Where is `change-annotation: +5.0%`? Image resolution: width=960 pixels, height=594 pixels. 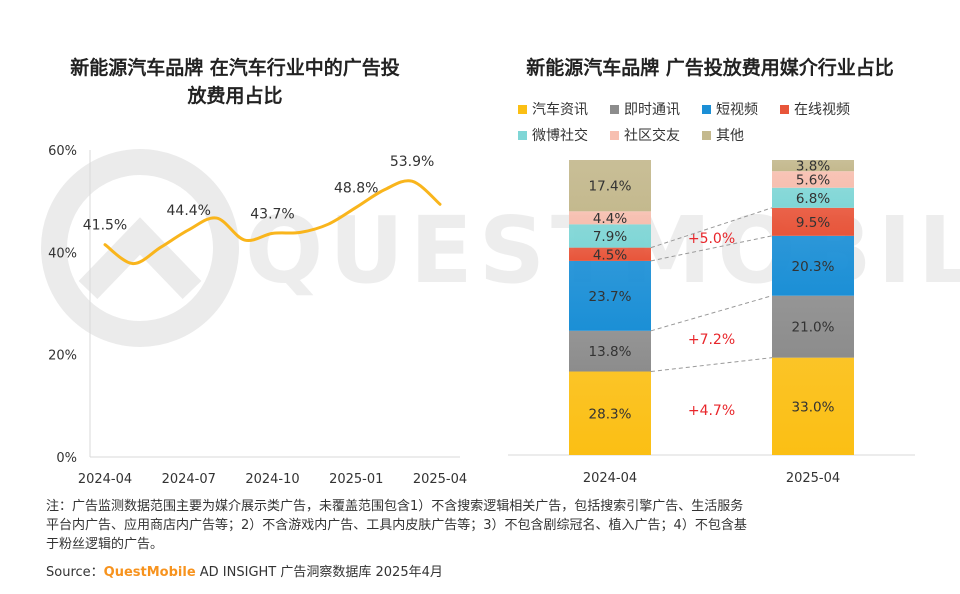
change-annotation: +5.0% is located at coordinates (711, 239).